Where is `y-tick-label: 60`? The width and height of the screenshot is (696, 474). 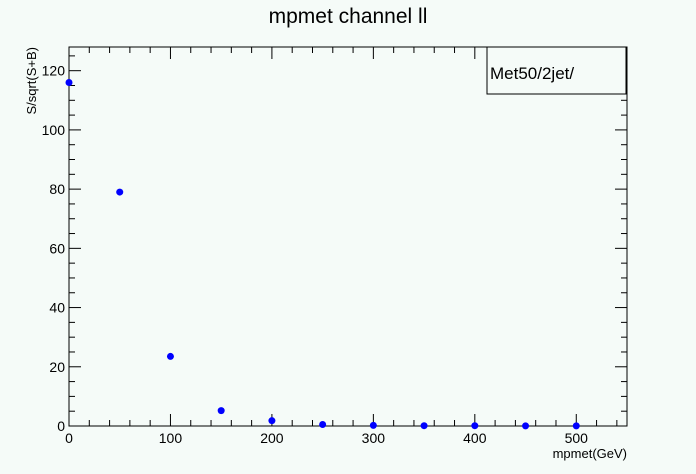 y-tick-label: 60 is located at coordinates (57, 248).